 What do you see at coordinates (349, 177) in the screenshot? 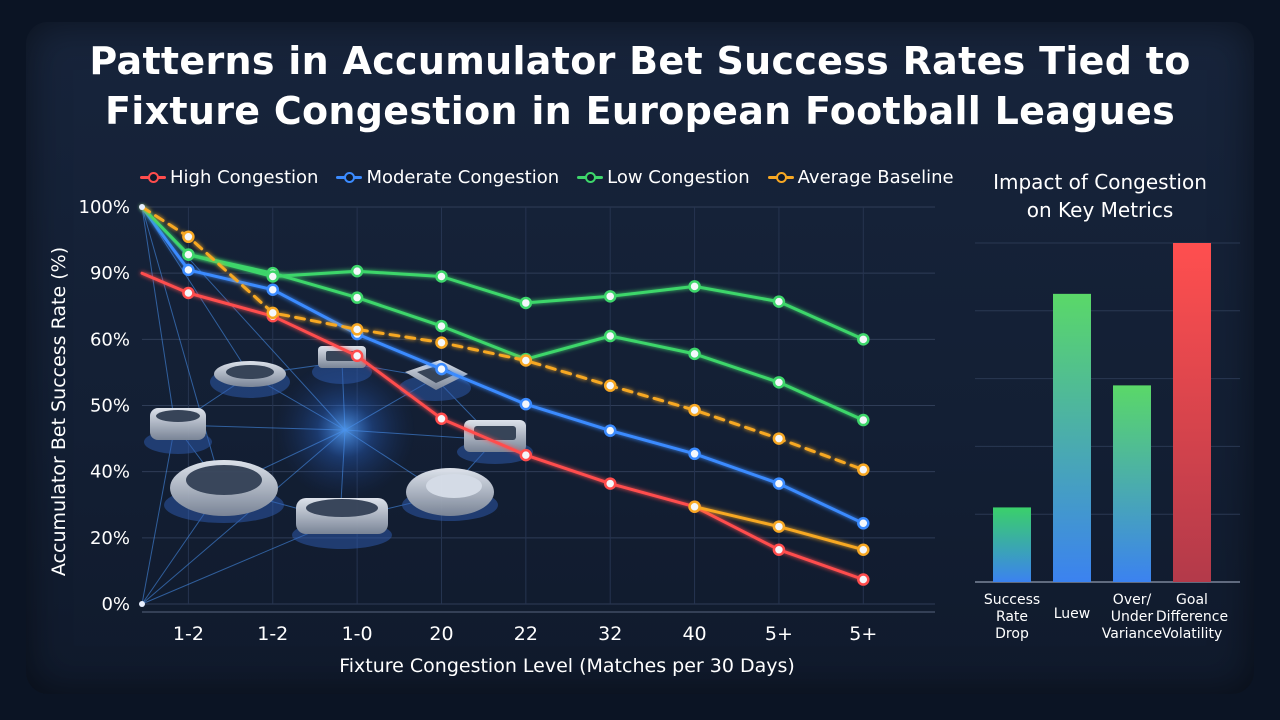
I see `legend-swatch-moderate` at bounding box center [349, 177].